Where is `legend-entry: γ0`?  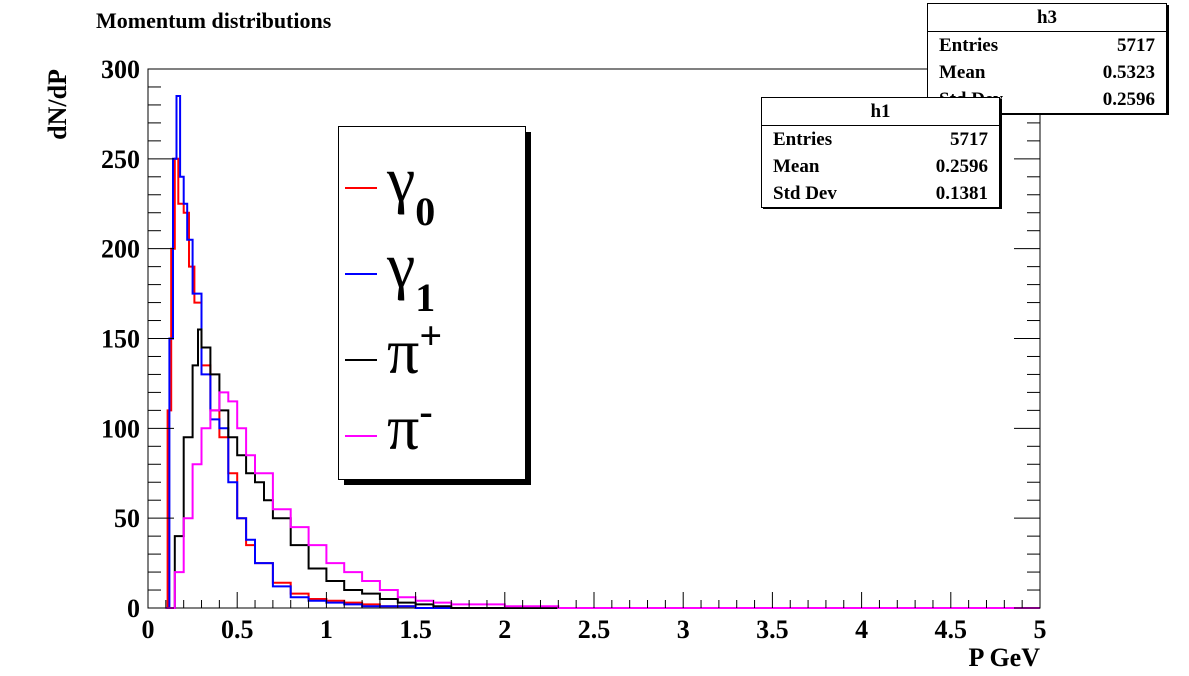
legend-entry: γ0 is located at coordinates (433, 189).